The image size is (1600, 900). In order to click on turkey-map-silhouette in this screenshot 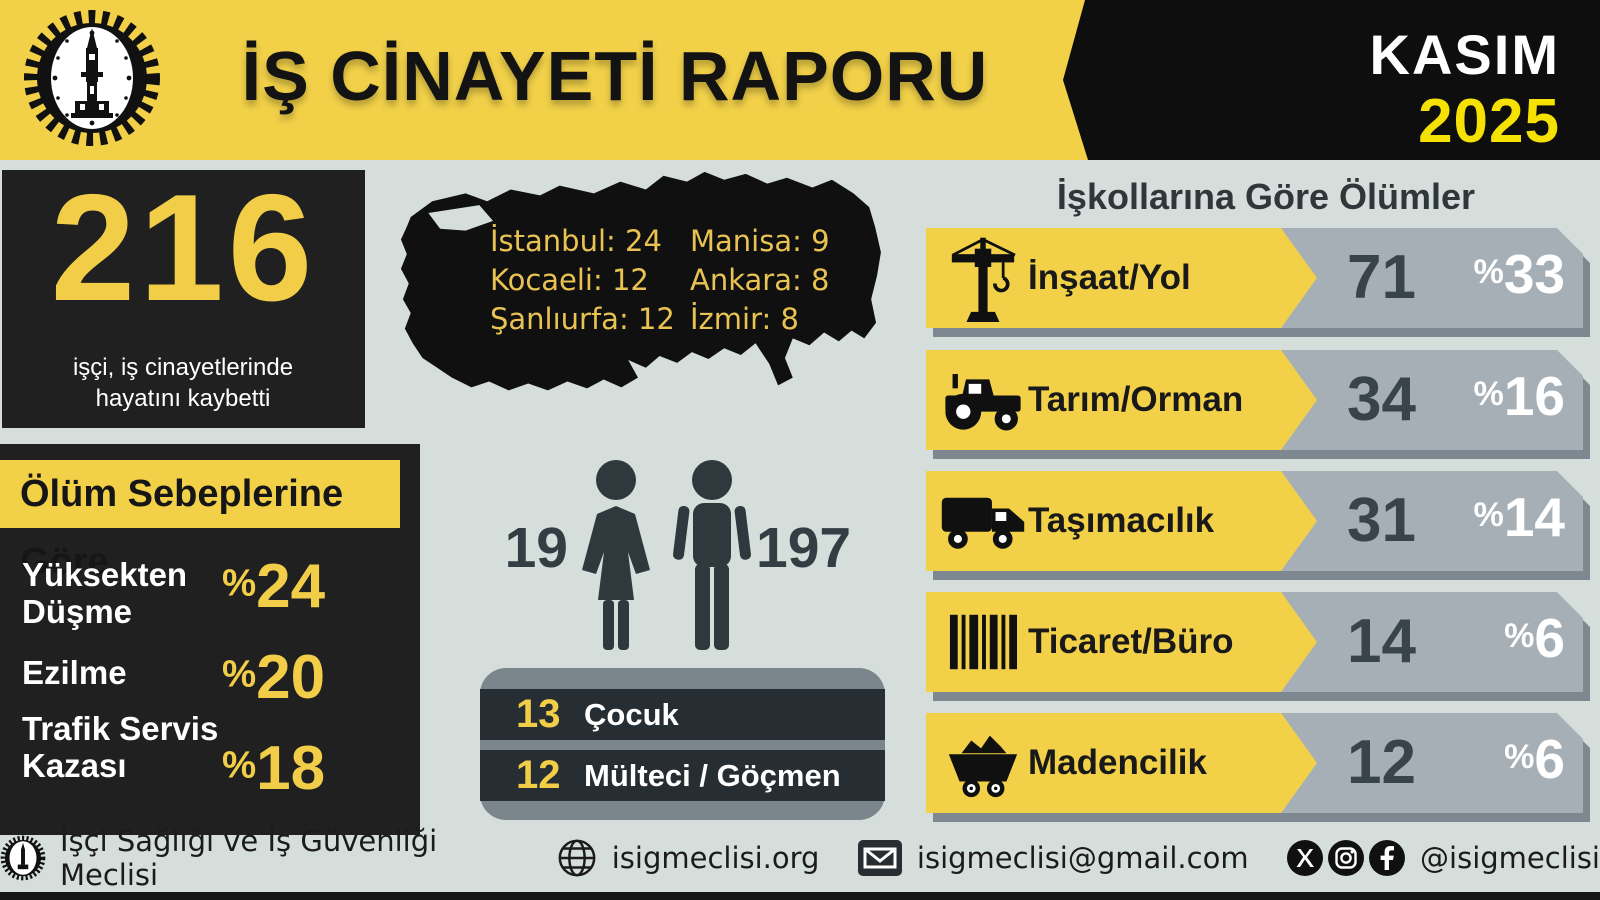, I will do `click(640, 281)`.